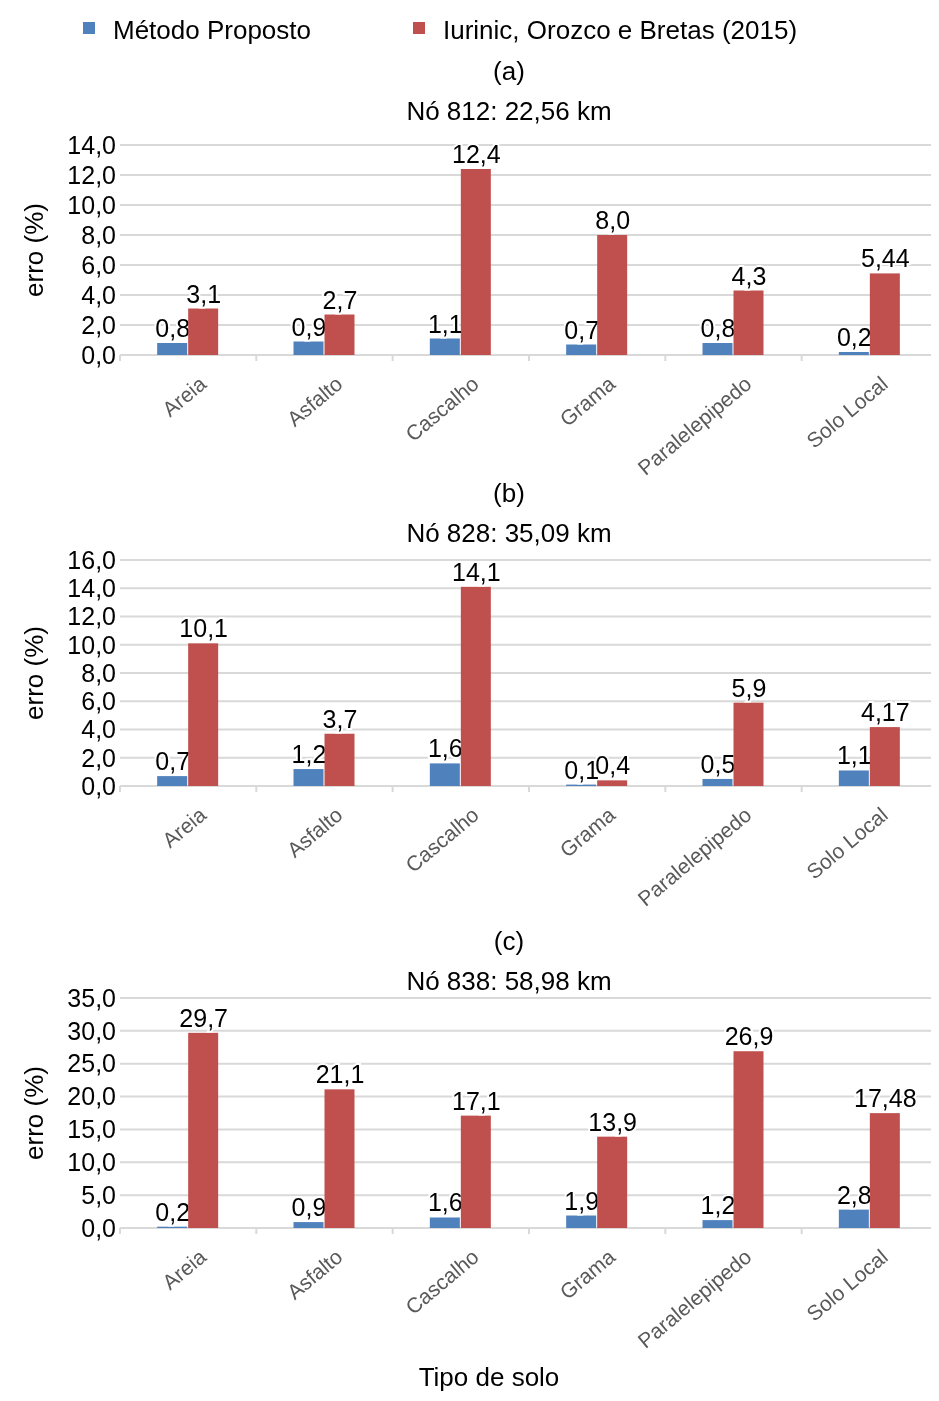 The width and height of the screenshot is (939, 1401). What do you see at coordinates (91, 559) in the screenshot?
I see `y-tick-label: 16,0` at bounding box center [91, 559].